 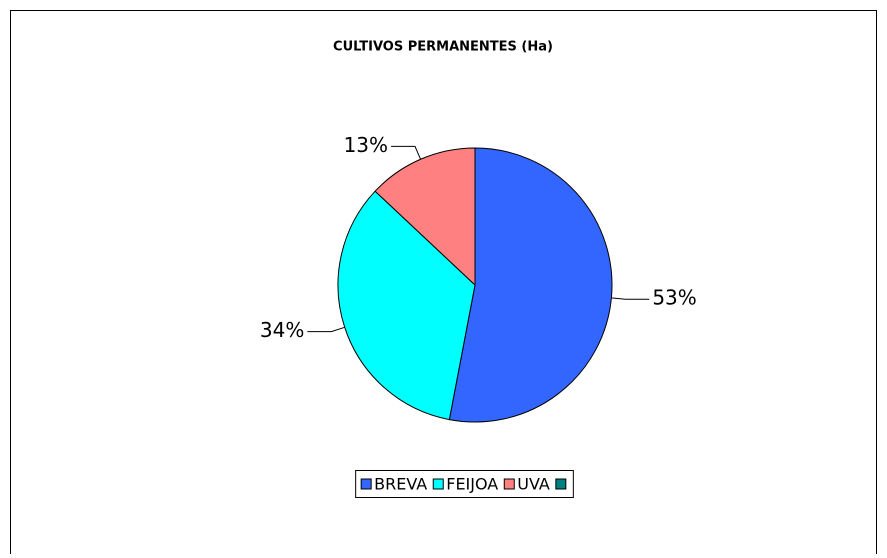 What do you see at coordinates (400, 484) in the screenshot?
I see `legend-label: BREVA` at bounding box center [400, 484].